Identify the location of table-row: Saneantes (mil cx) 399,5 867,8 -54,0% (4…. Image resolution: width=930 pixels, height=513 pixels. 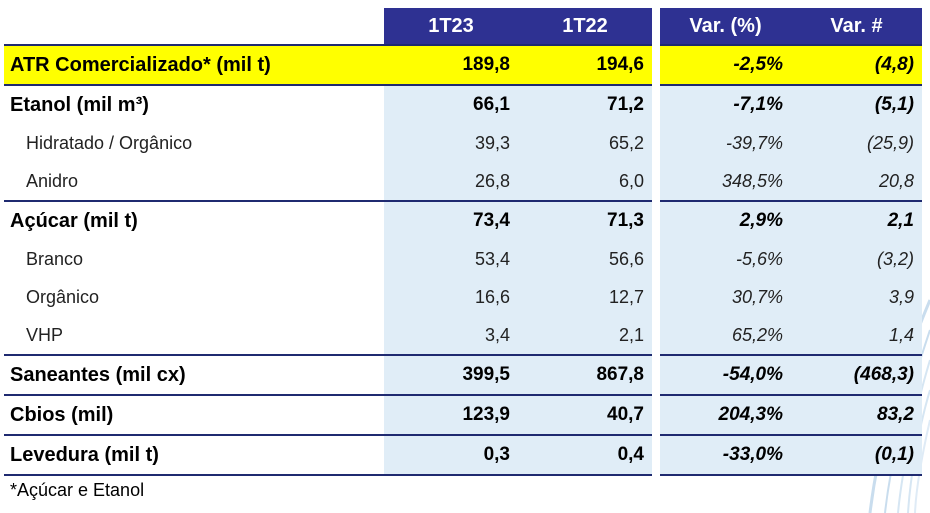
(463, 374).